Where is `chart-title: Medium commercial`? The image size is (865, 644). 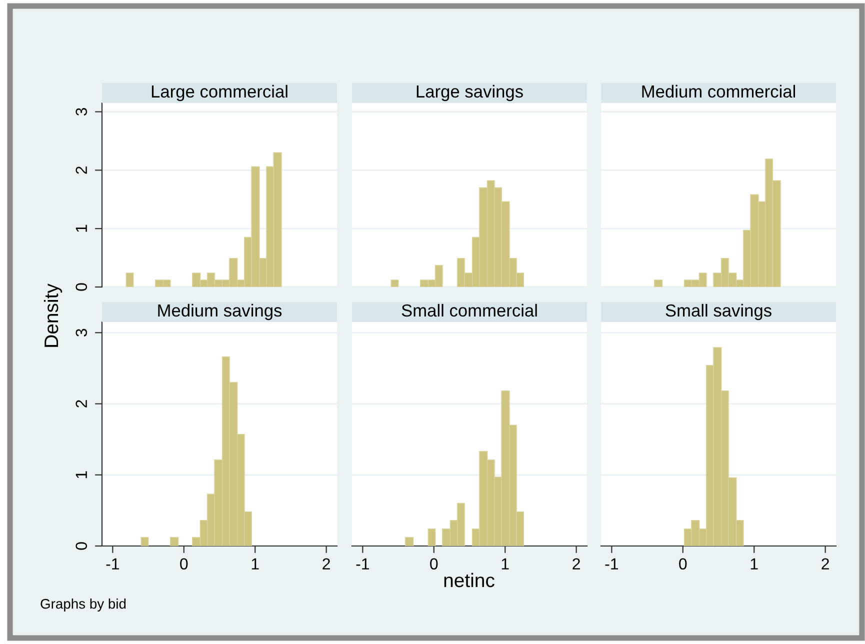
chart-title: Medium commercial is located at coordinates (719, 91).